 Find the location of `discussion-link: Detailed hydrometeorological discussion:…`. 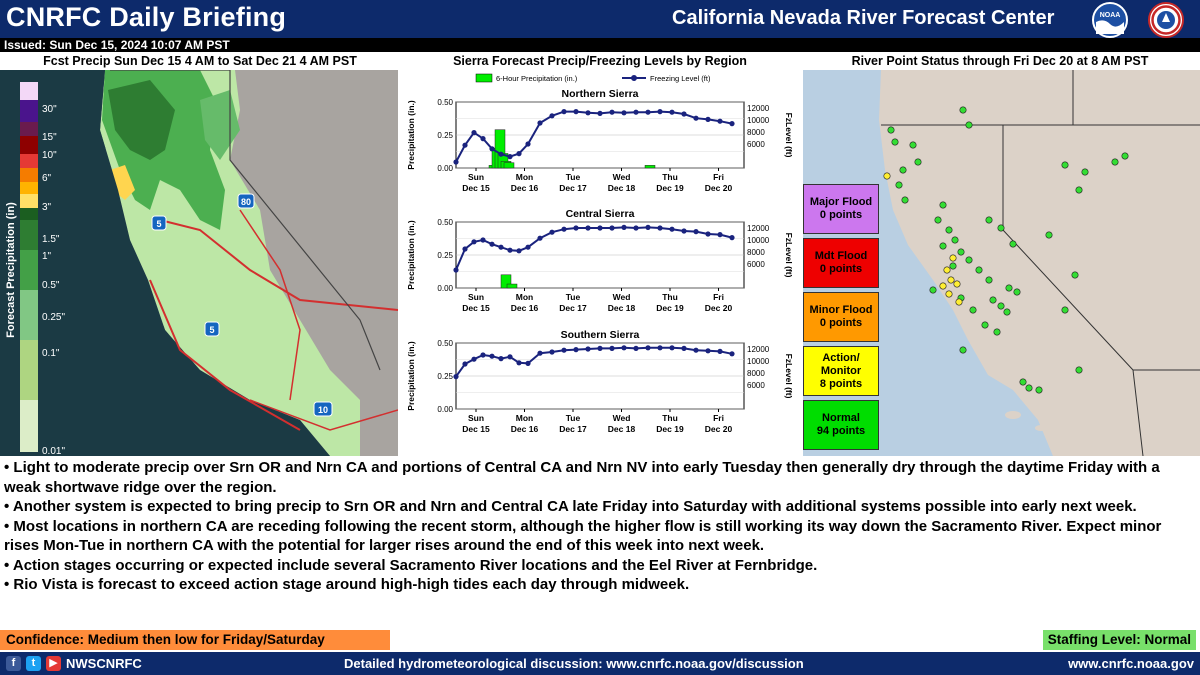

discussion-link: Detailed hydrometeorological discussion:… is located at coordinates (574, 663).